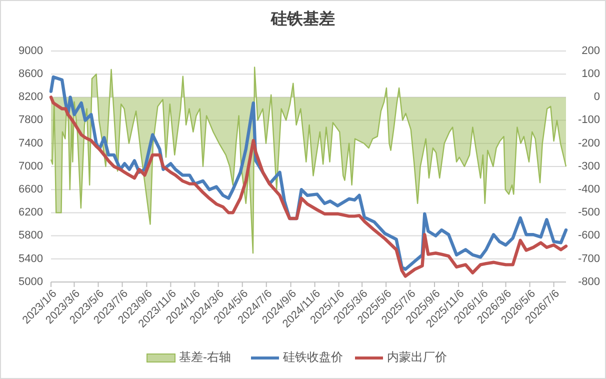 This screenshot has width=606, height=379. What do you see at coordinates (589, 258) in the screenshot?
I see `y2-tick-label: -700` at bounding box center [589, 258].